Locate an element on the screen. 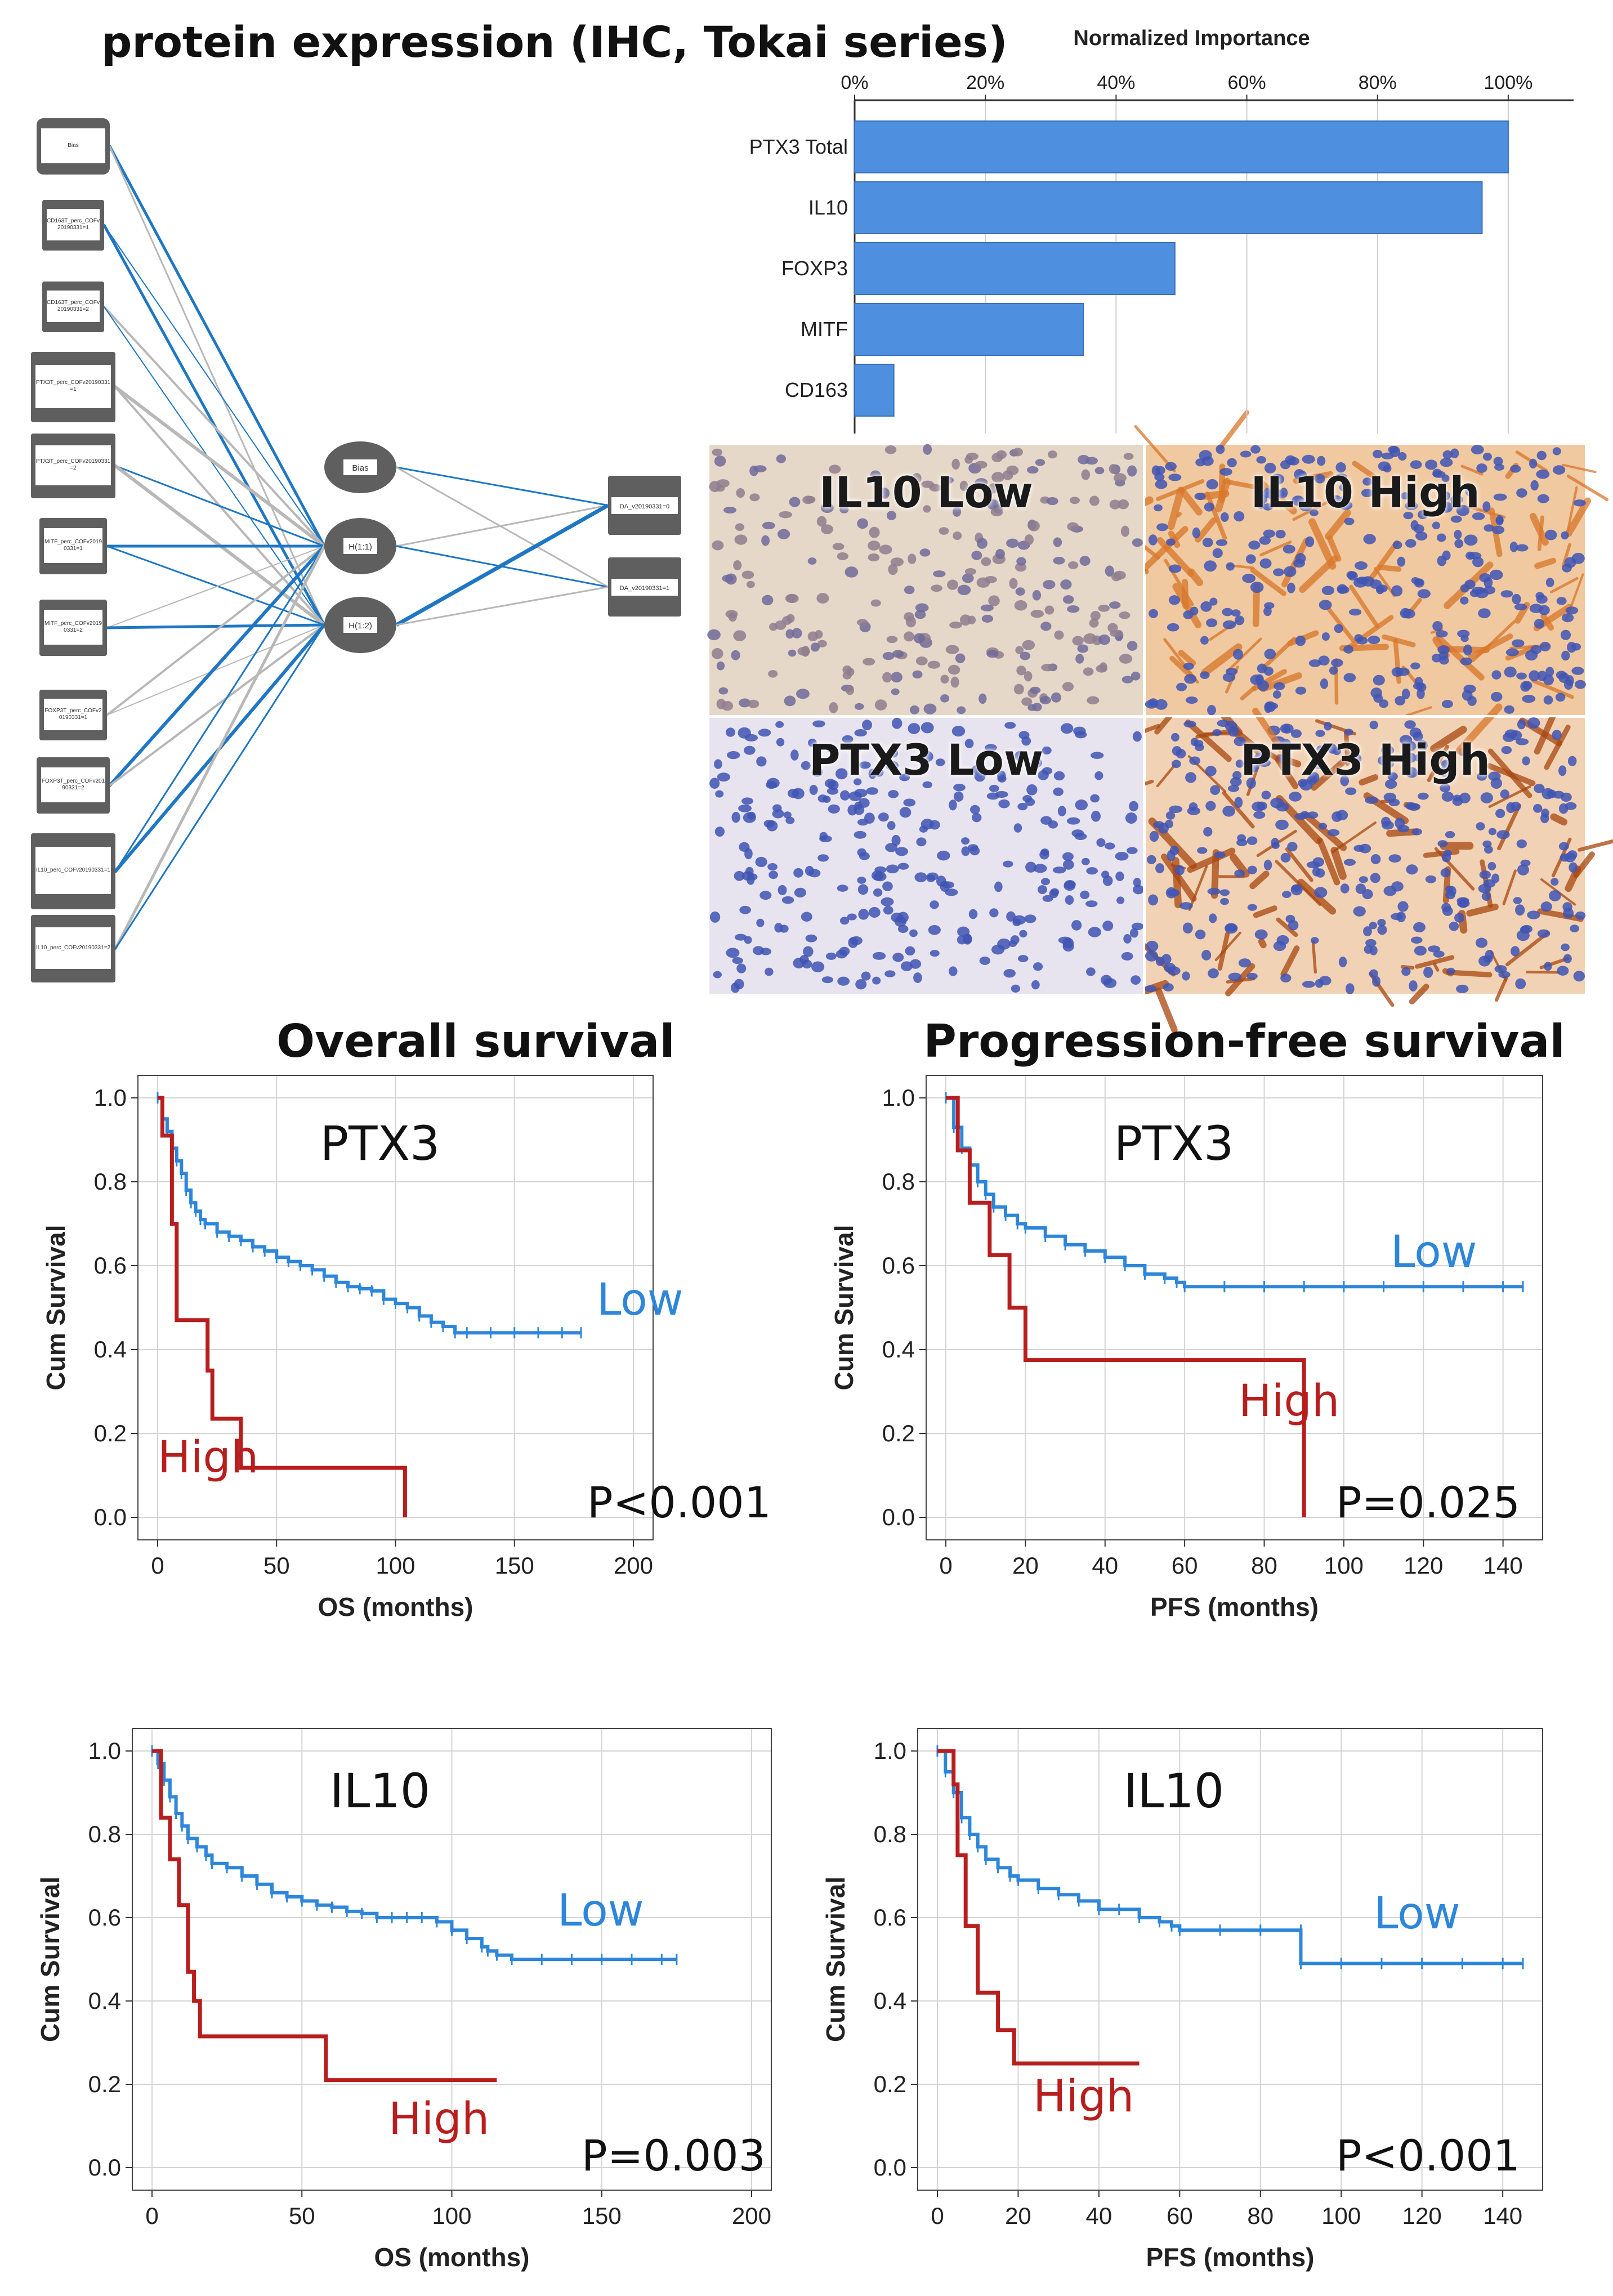 This screenshot has height=2296, width=1613. x-tick-label: 100% is located at coordinates (1508, 82).